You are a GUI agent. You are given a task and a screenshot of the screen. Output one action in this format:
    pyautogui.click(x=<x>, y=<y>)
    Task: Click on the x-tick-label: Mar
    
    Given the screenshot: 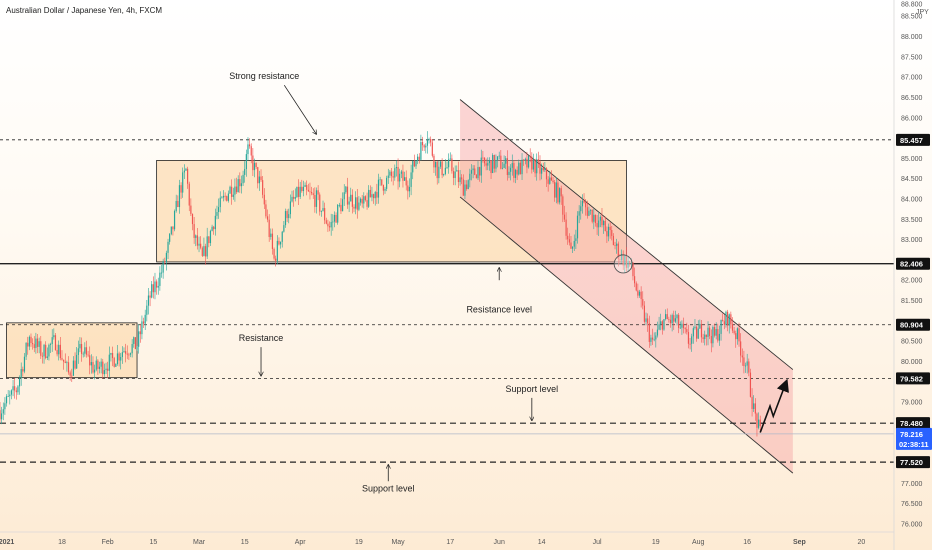 What is the action you would take?
    pyautogui.click(x=199, y=542)
    